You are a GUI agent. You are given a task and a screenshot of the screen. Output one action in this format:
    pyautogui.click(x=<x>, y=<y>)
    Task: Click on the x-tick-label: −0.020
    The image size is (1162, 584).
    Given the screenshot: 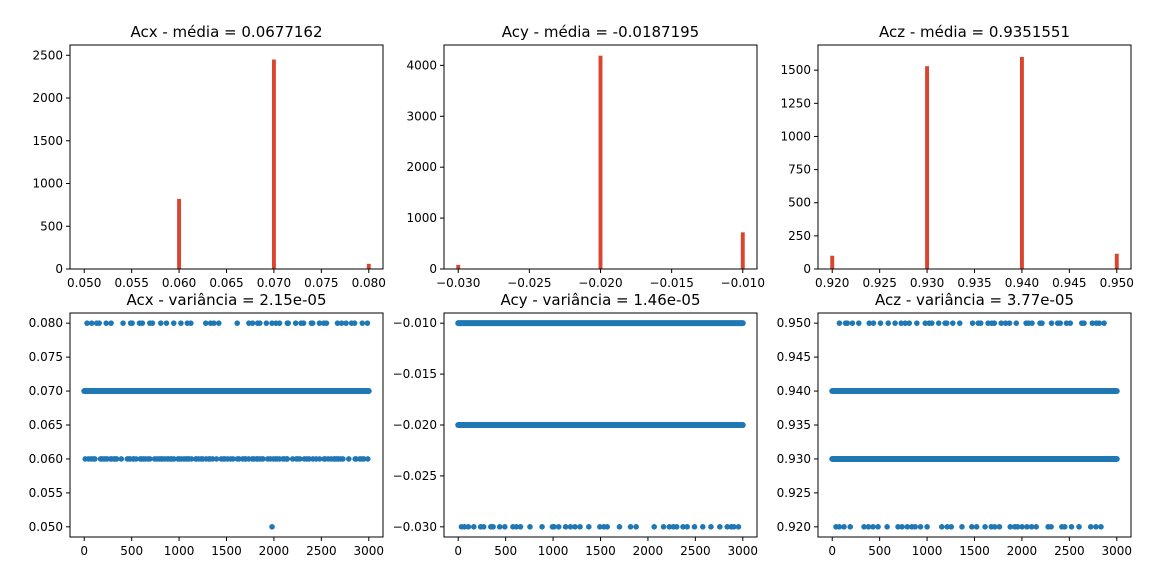 What is the action you would take?
    pyautogui.click(x=600, y=283)
    